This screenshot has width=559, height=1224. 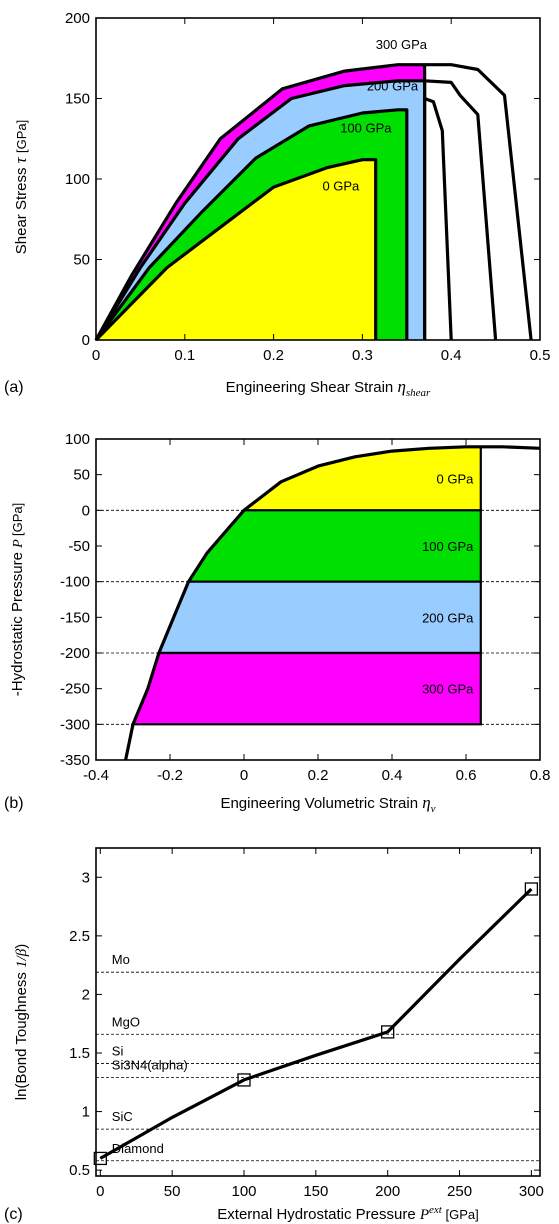 I want to click on region-label: 0 GPa, so click(x=341, y=185).